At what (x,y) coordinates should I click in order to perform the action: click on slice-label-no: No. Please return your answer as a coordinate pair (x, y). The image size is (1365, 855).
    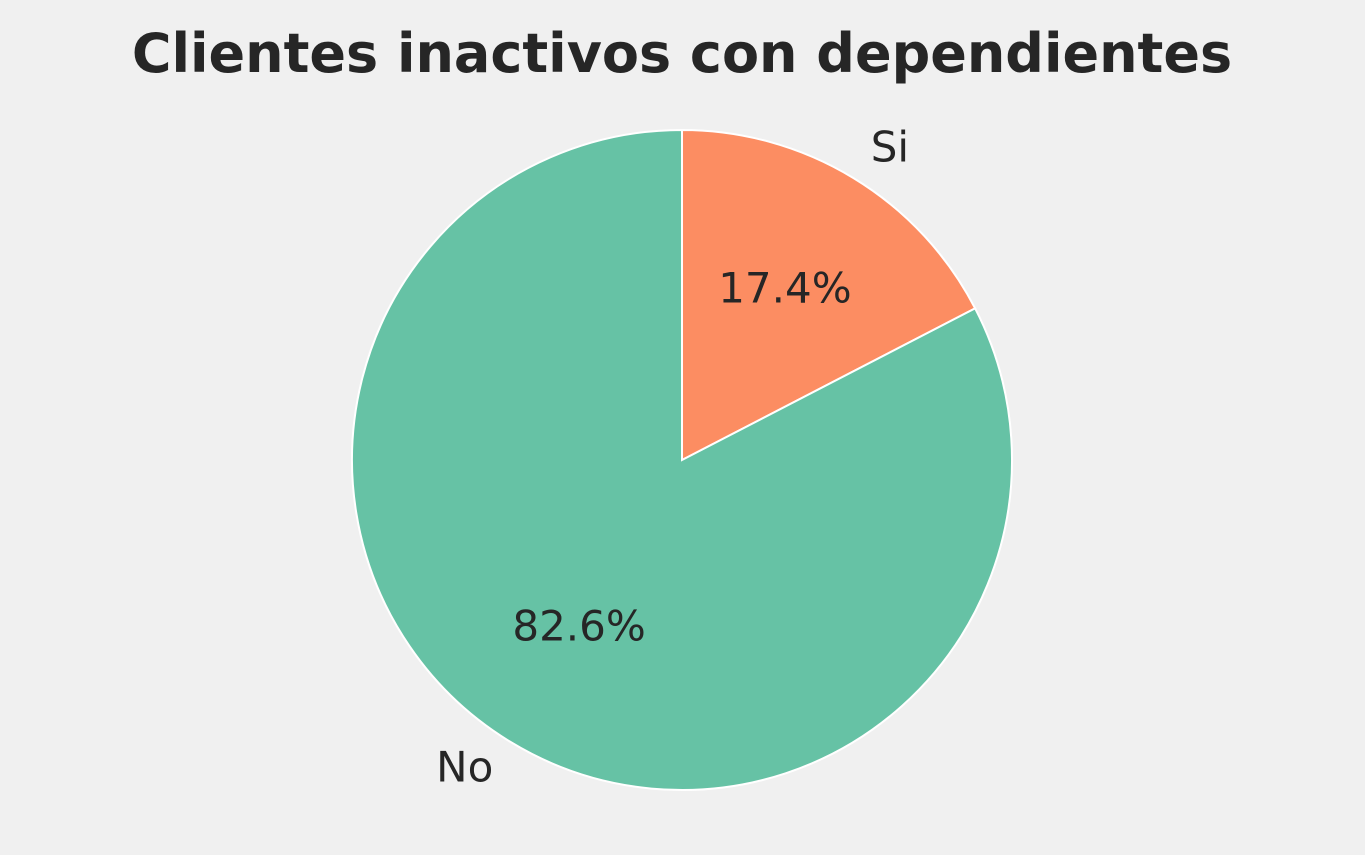
    Looking at the image, I should click on (464, 767).